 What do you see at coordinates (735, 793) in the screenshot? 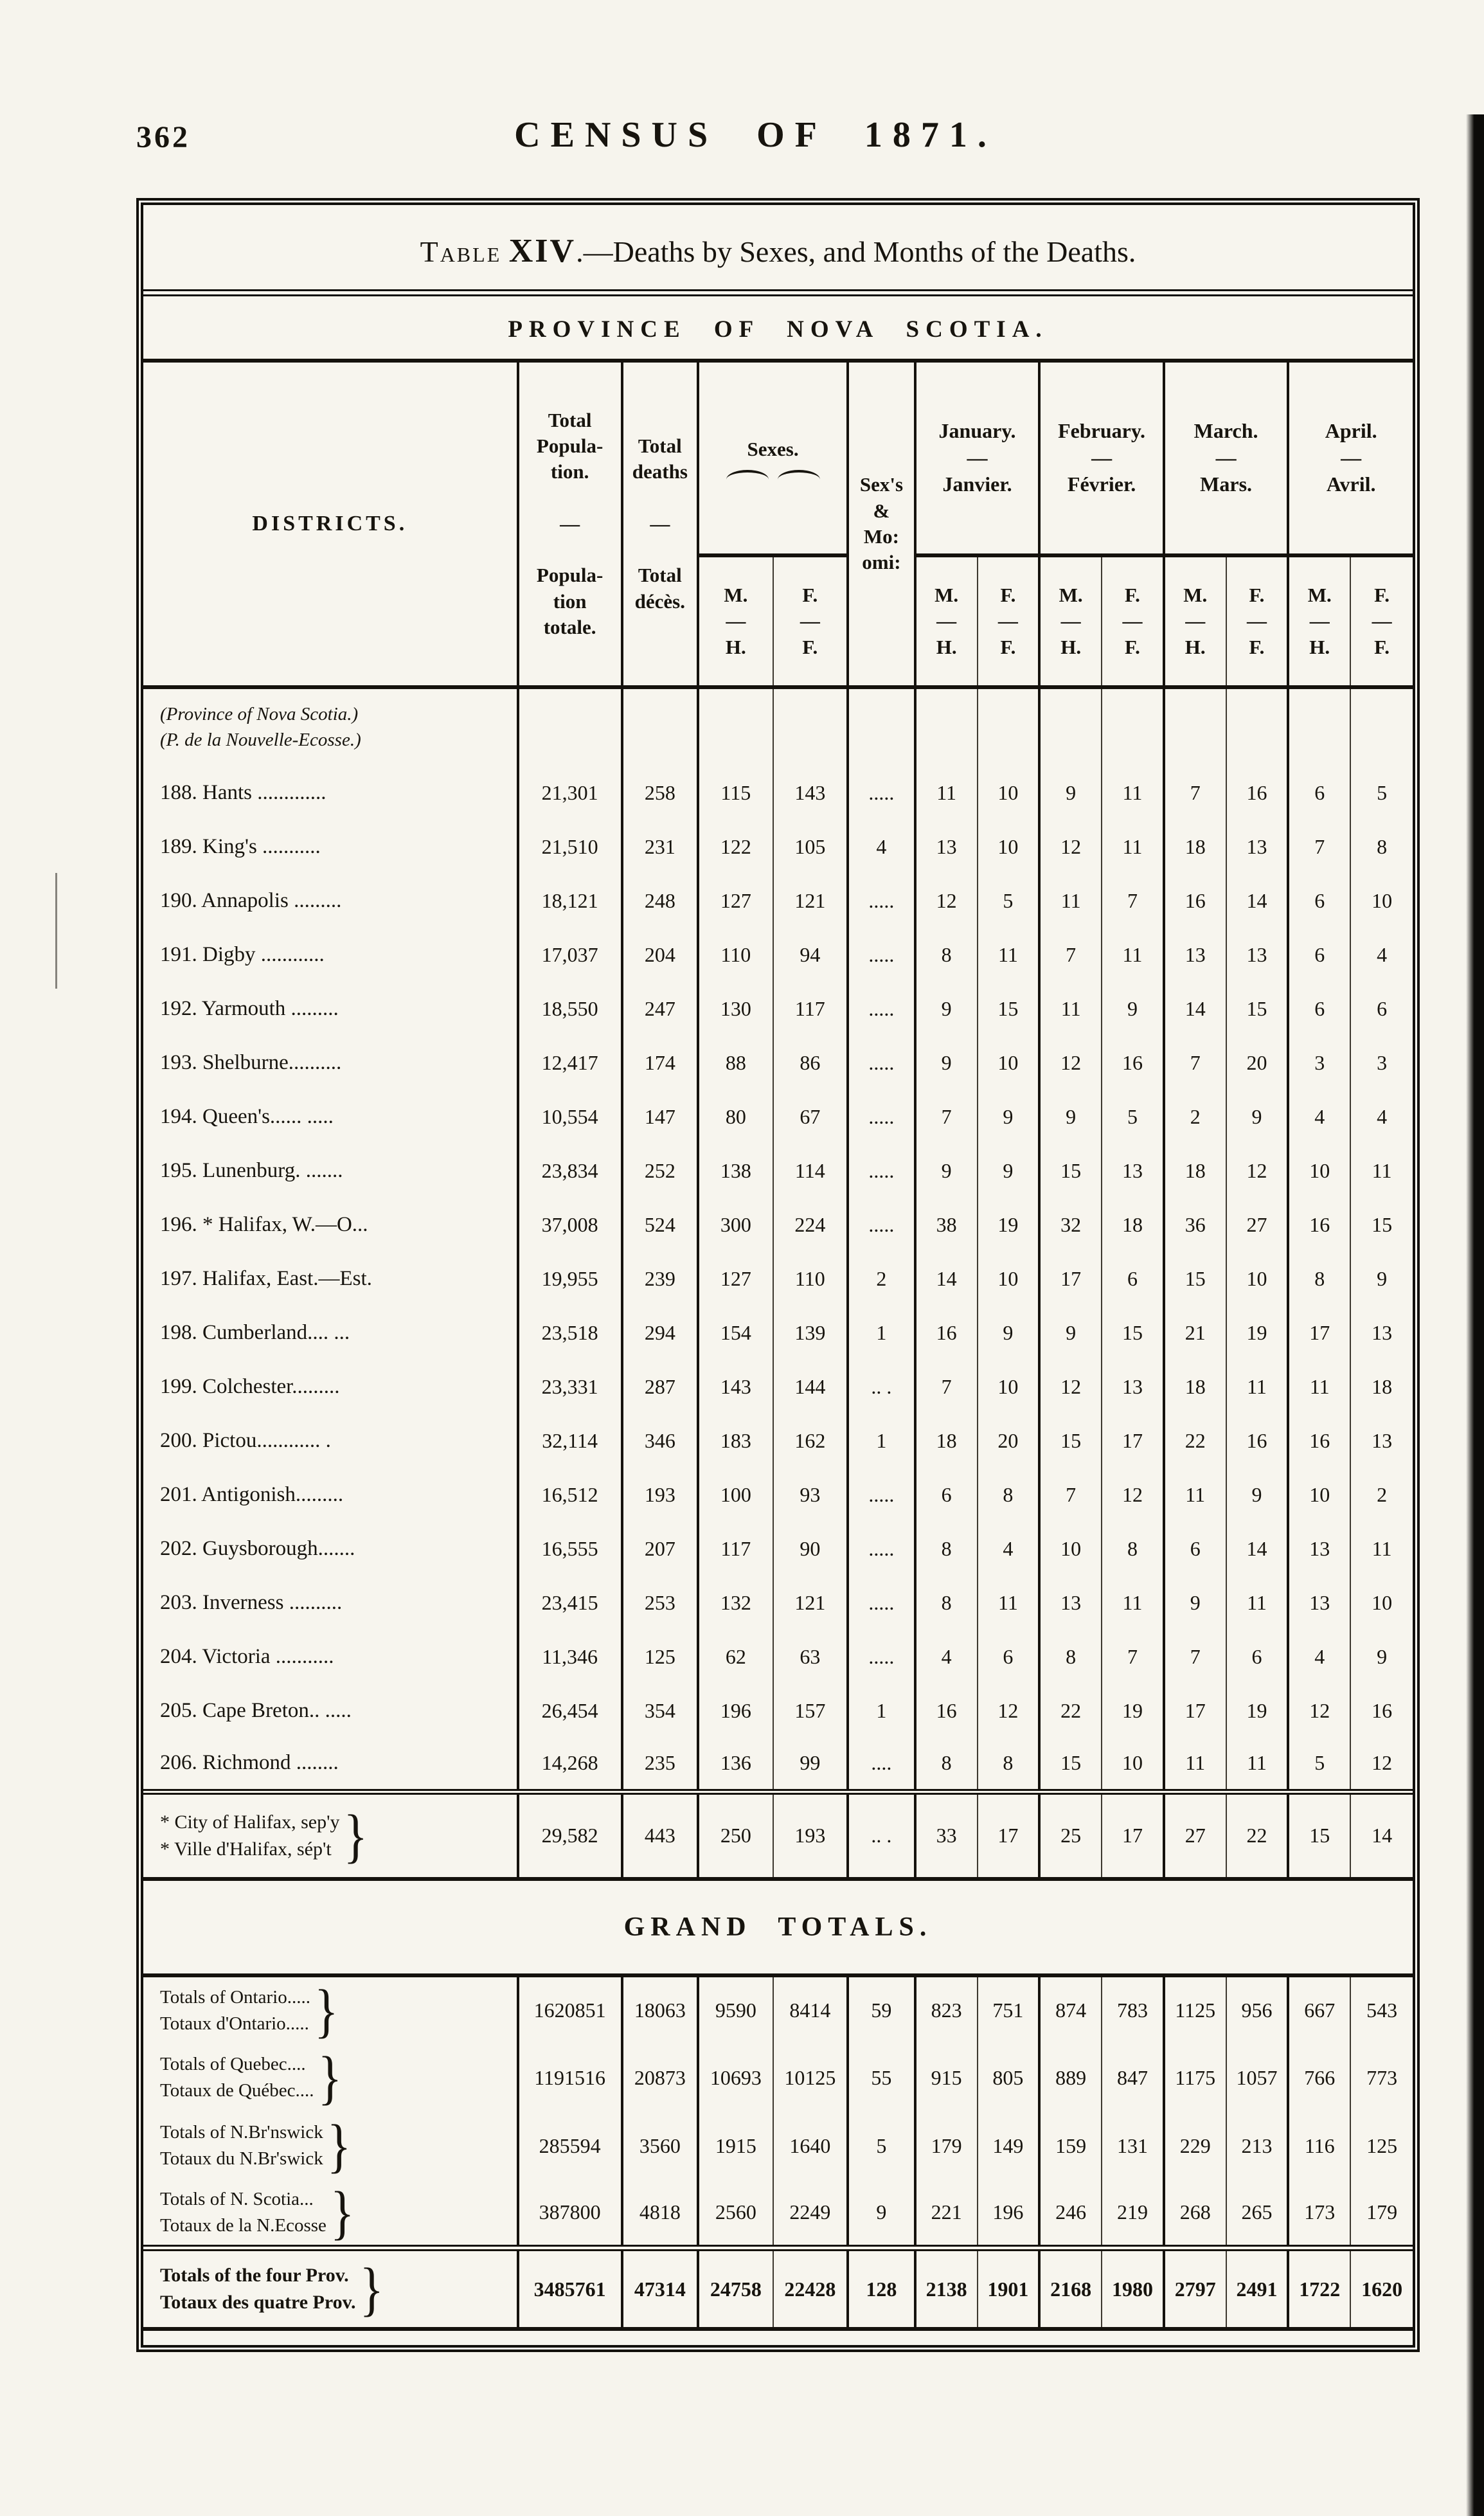
I see `value-cell: 115` at bounding box center [735, 793].